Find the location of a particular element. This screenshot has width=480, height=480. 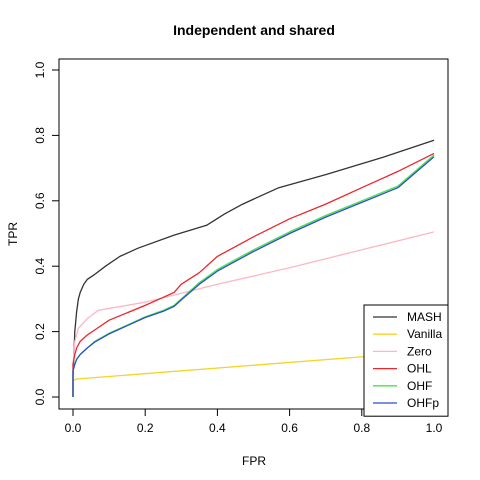

legend: MASH Vanilla Zero OHL OHF OHFp is located at coordinates (406, 360).